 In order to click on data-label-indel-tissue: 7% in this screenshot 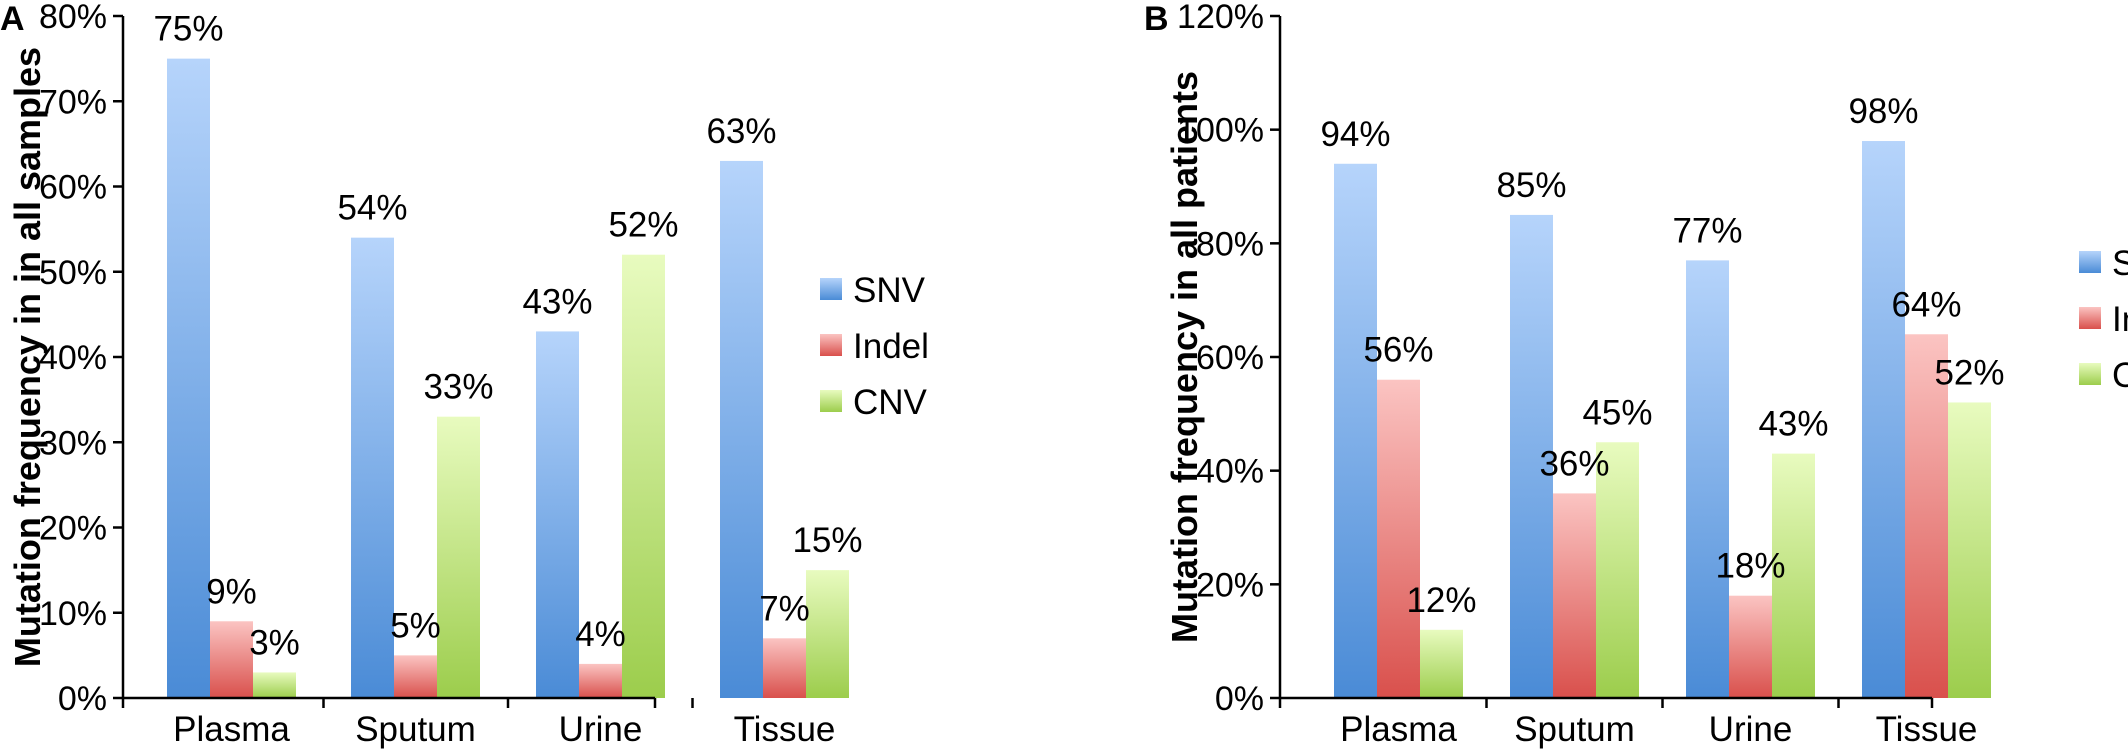, I will do `click(784, 608)`.